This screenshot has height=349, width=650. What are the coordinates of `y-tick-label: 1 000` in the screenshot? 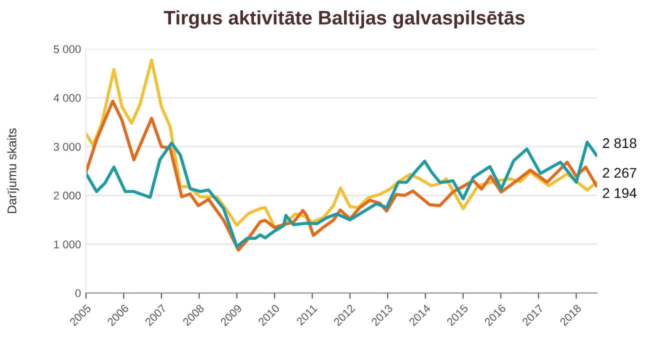 It's located at (67, 244).